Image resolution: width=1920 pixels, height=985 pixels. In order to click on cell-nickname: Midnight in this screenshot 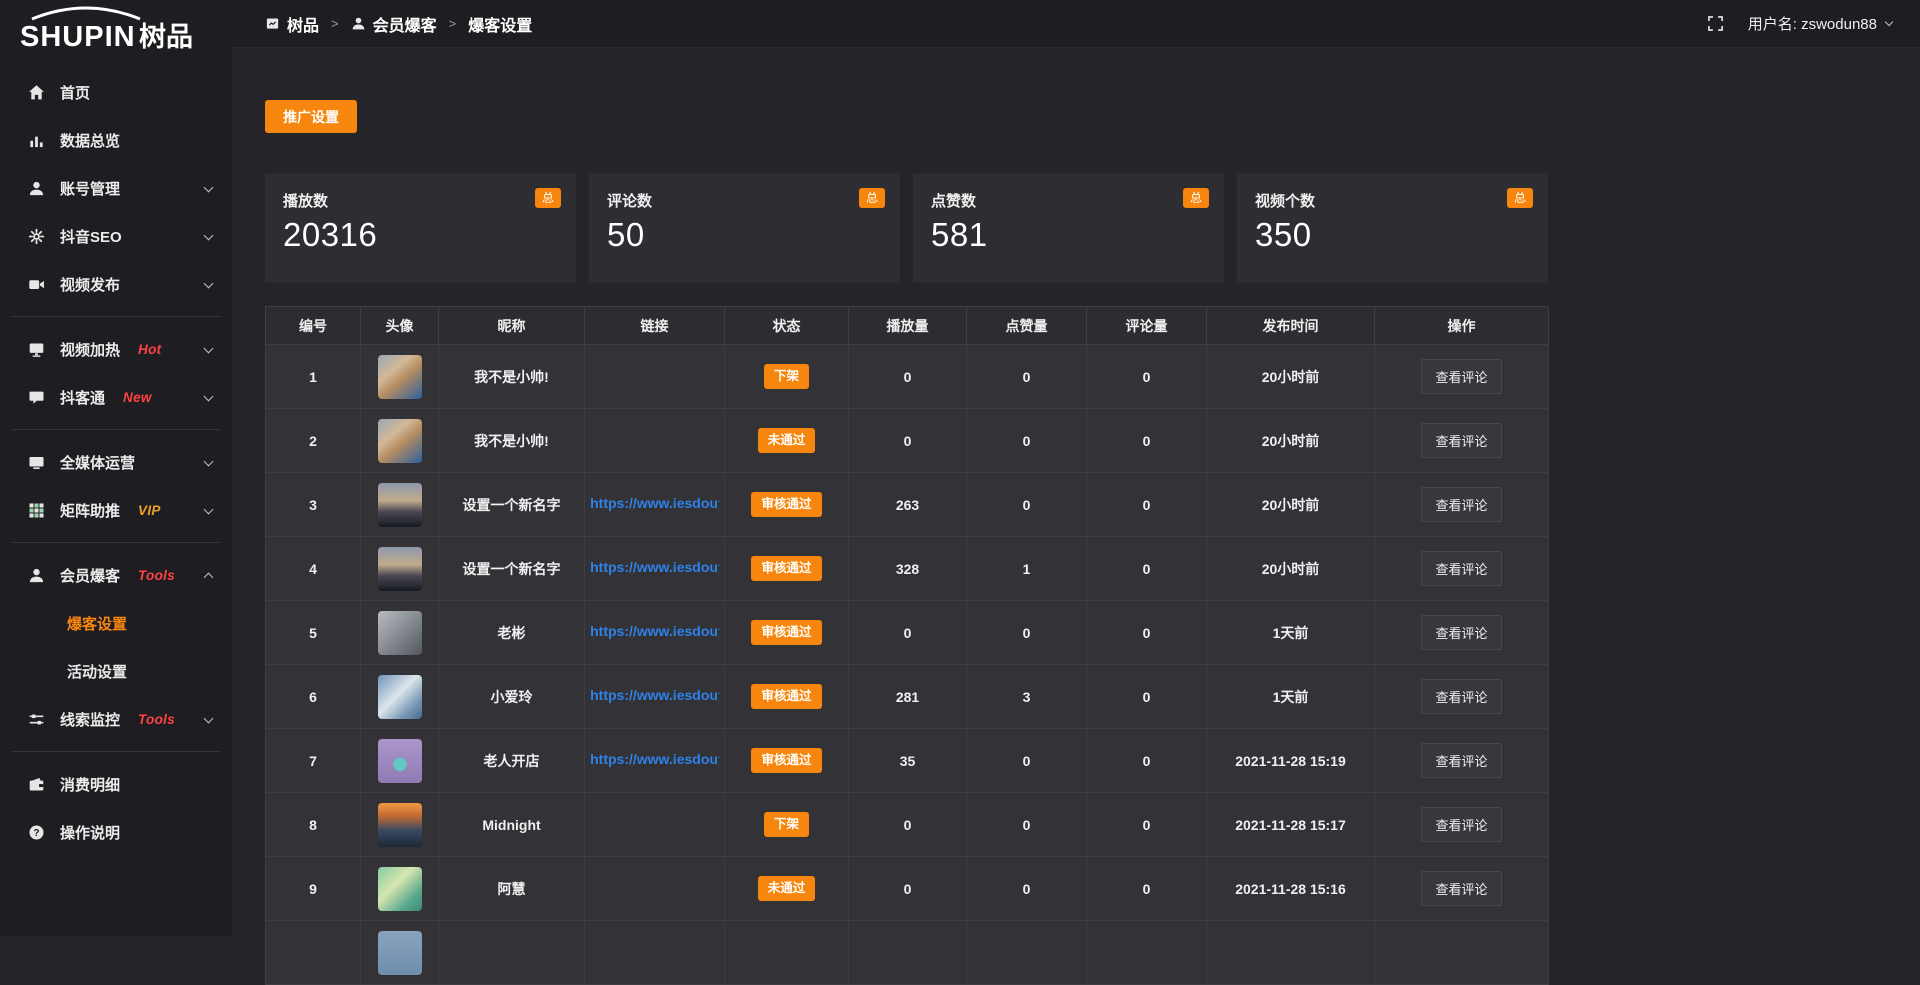, I will do `click(511, 824)`.